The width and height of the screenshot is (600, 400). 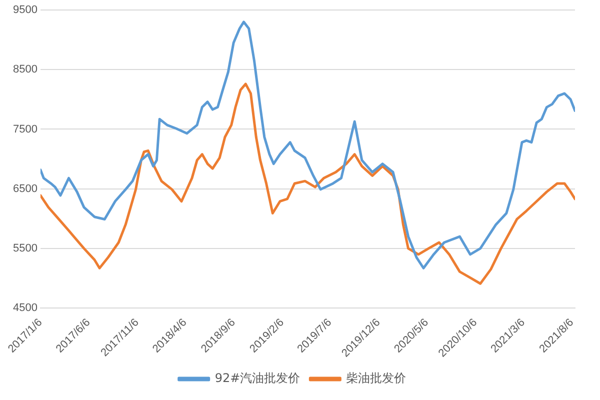 What do you see at coordinates (376, 378) in the screenshot?
I see `legend-label: 柴油批发价` at bounding box center [376, 378].